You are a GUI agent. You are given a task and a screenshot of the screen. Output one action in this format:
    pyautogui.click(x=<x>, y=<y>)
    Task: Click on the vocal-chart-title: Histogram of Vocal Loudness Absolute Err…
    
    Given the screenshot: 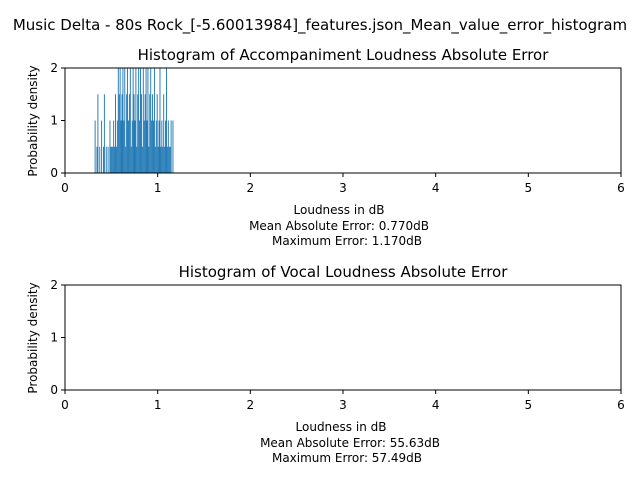 What is the action you would take?
    pyautogui.click(x=344, y=272)
    